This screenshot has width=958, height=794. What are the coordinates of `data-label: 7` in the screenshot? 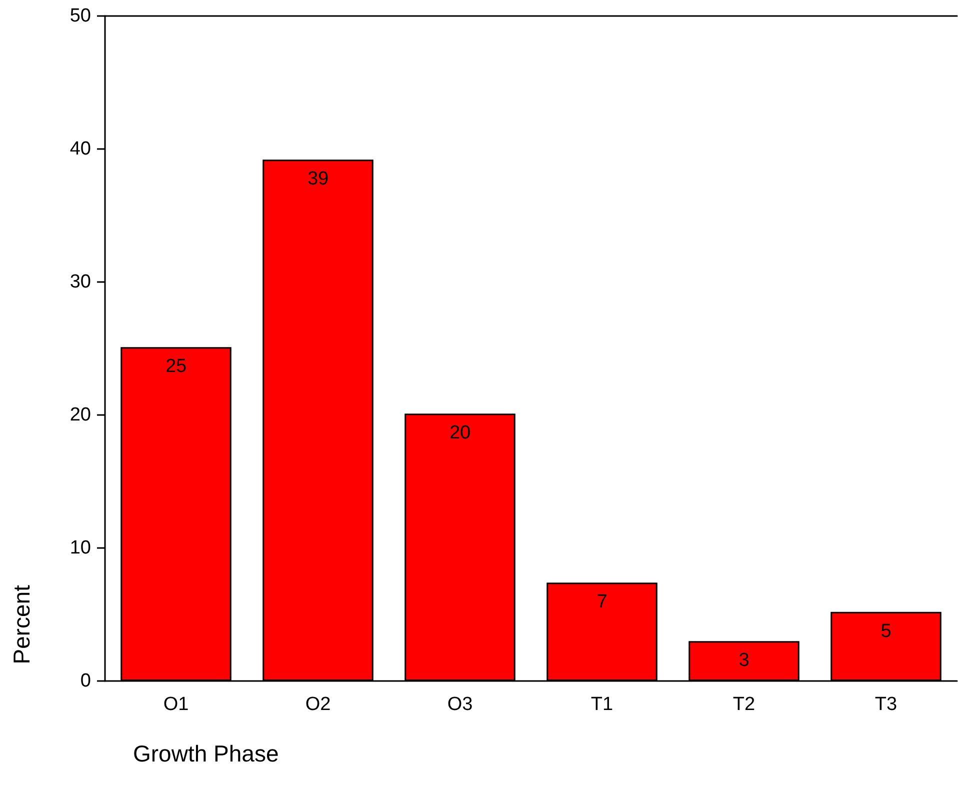 It's located at (602, 602).